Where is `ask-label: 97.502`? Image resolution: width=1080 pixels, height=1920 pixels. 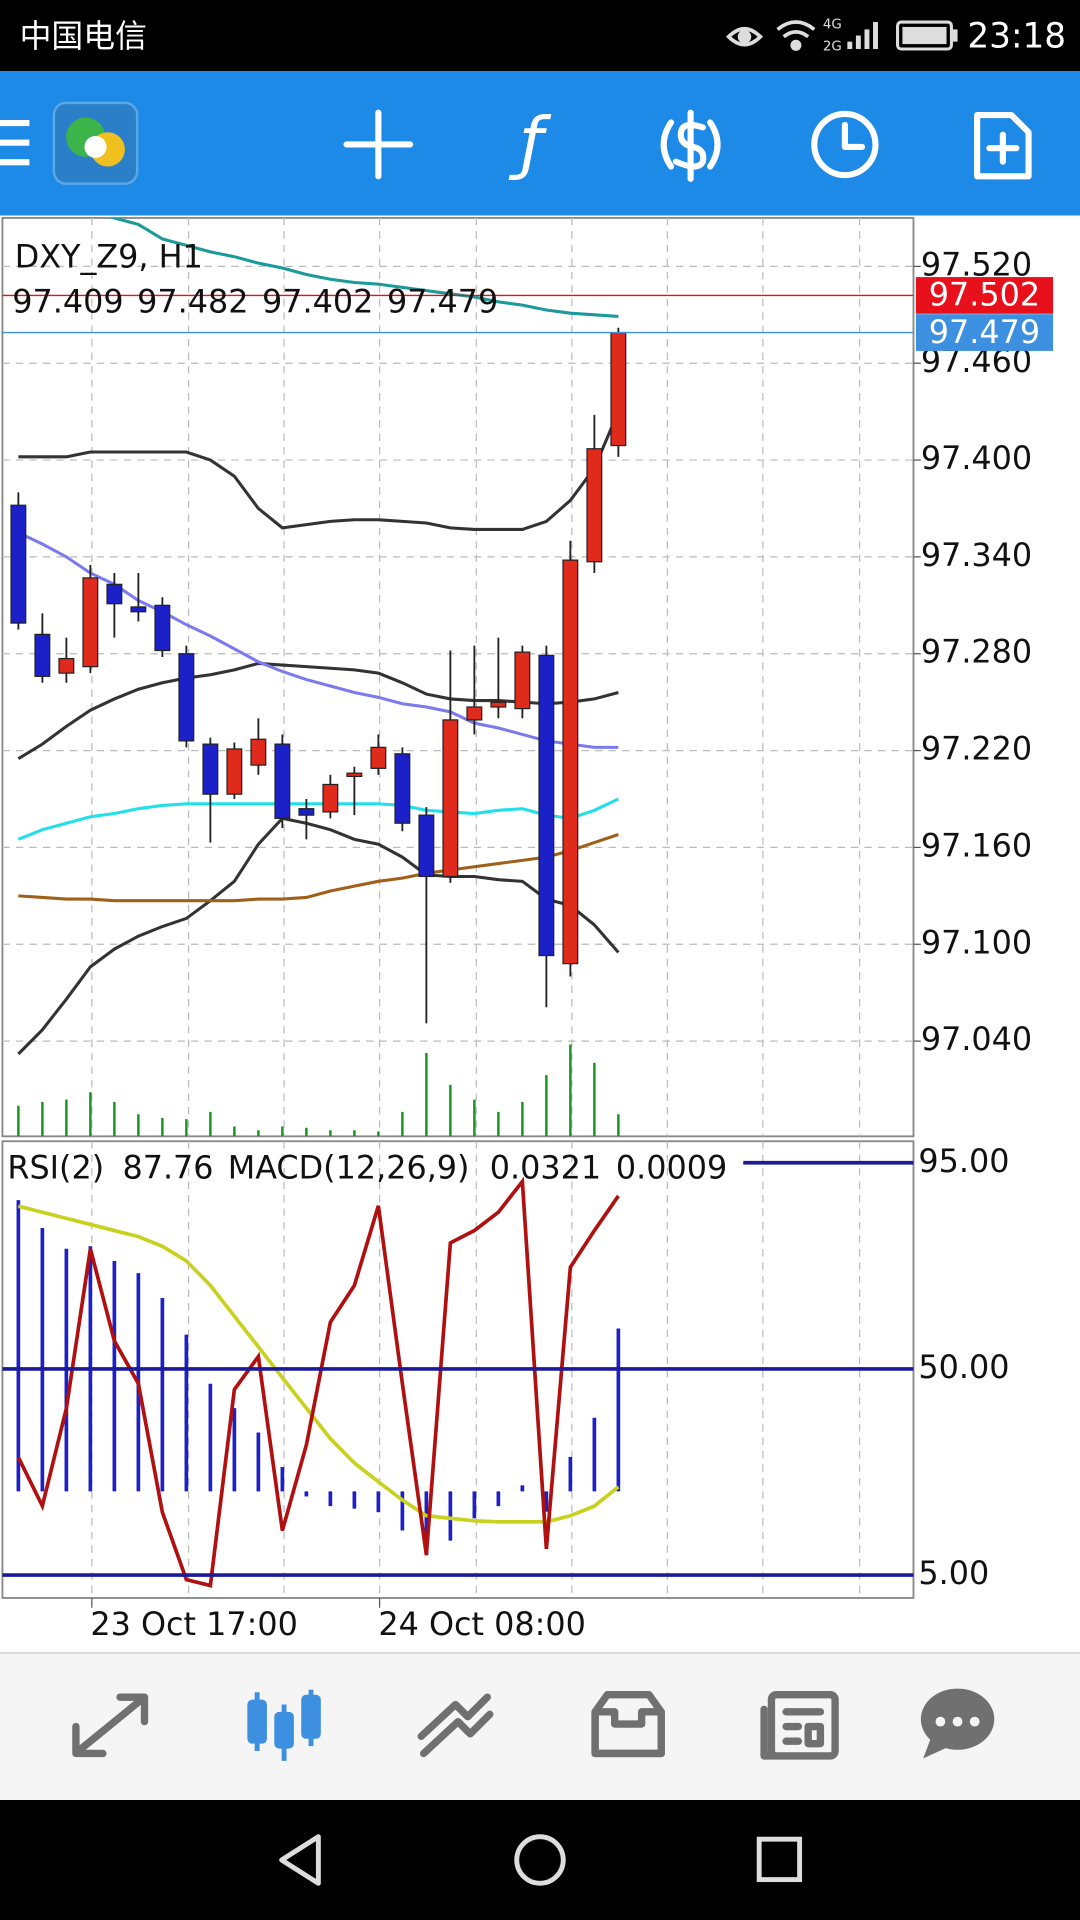 ask-label: 97.502 is located at coordinates (984, 295).